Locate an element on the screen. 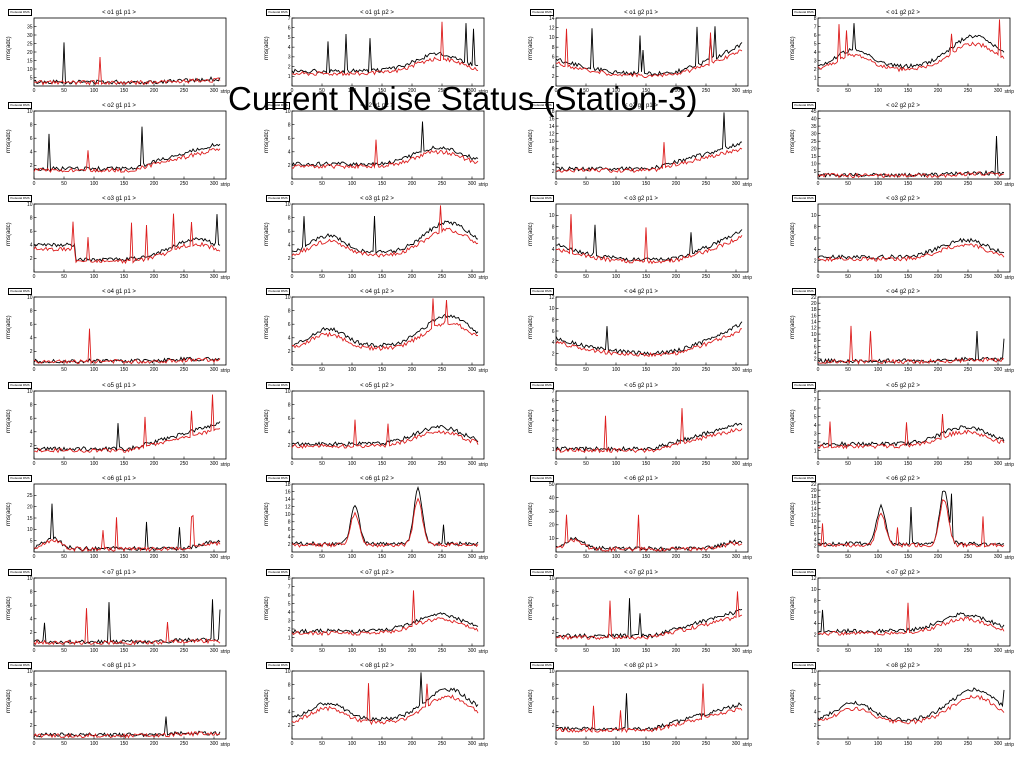 The height and width of the screenshot is (768, 1024). plot-title: < o5 g1 p2 > is located at coordinates (377, 386).